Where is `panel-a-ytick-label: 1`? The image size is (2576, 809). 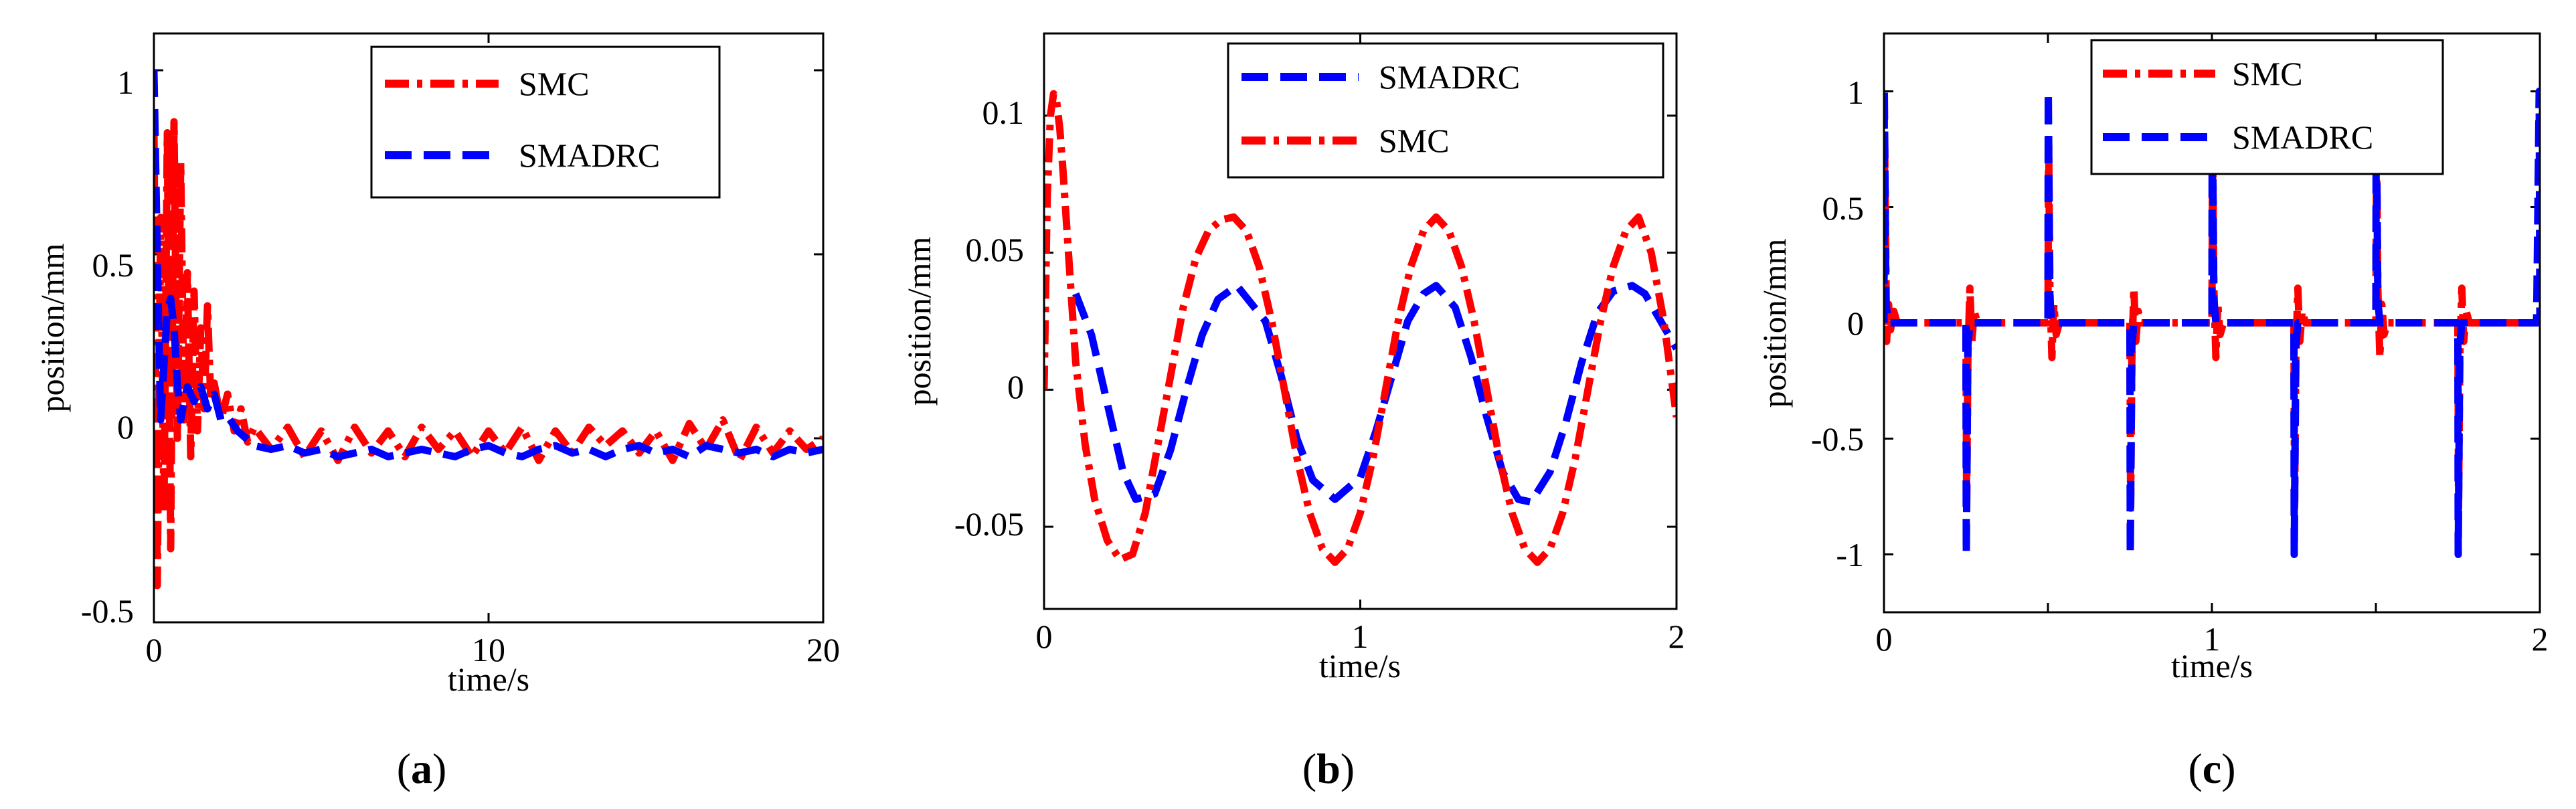
panel-a-ytick-label: 1 is located at coordinates (125, 82).